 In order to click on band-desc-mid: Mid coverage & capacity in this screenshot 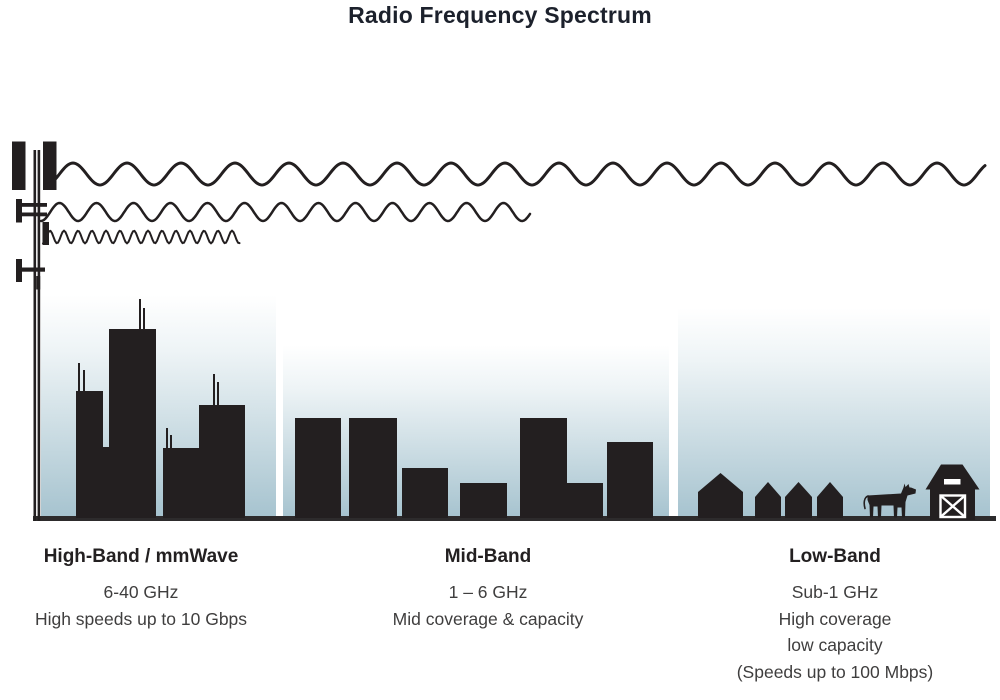, I will do `click(488, 618)`.